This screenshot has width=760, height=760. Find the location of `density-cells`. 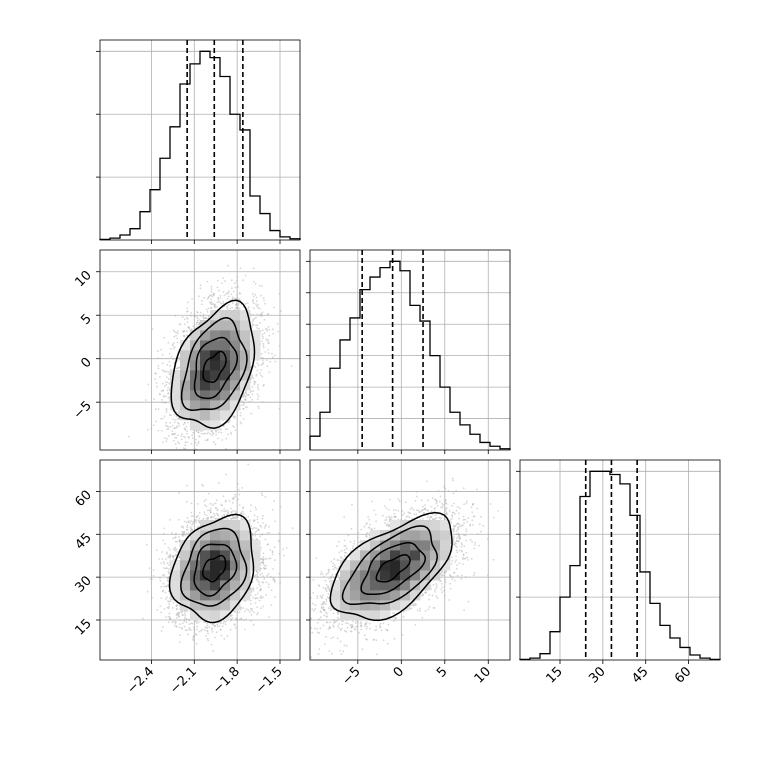

density-cells is located at coordinates (390, 570).